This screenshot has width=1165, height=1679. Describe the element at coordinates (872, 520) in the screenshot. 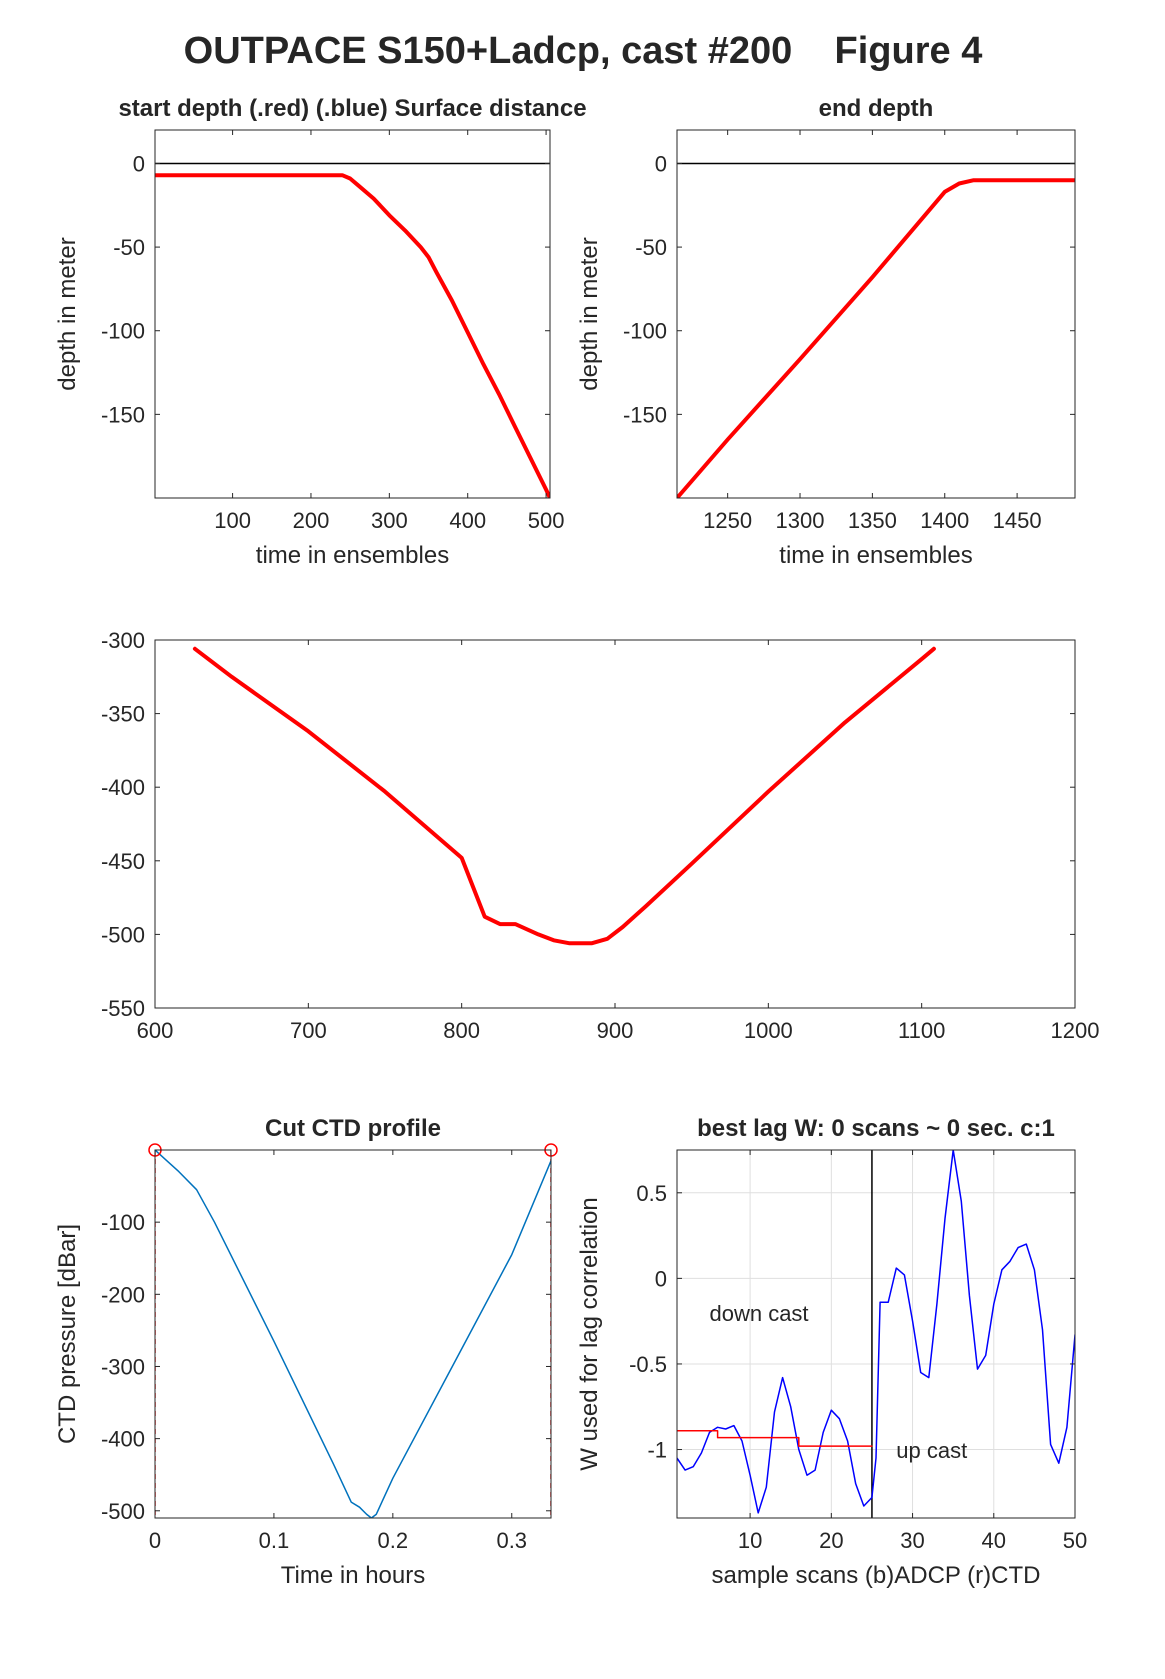

I see `x-tick-label: 1350` at that location.